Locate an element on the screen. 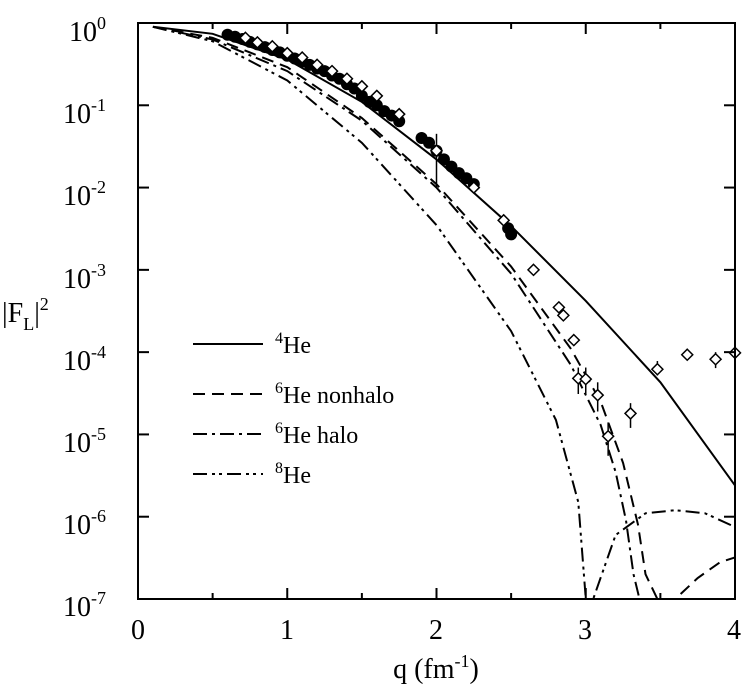  legend-label-4he: 4He is located at coordinates (293, 344).